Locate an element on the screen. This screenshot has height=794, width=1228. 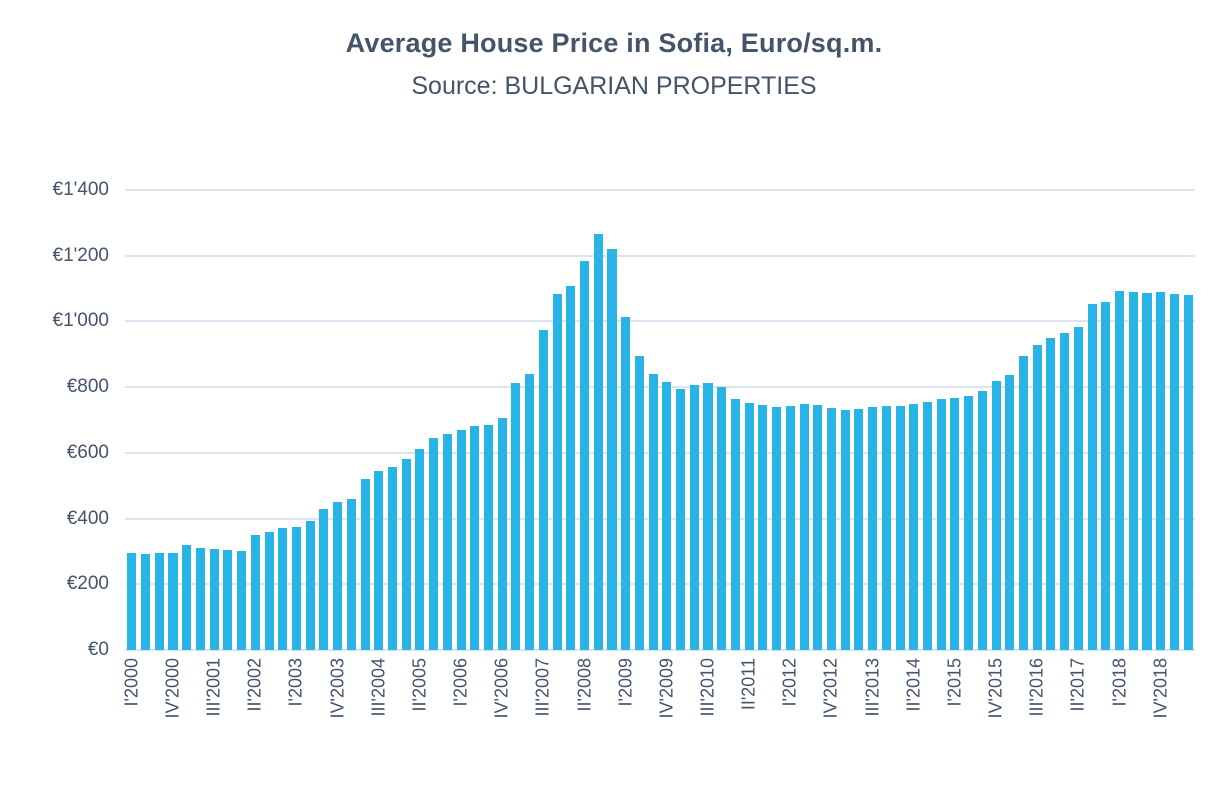
y-tick-label: €800 is located at coordinates (87, 387).